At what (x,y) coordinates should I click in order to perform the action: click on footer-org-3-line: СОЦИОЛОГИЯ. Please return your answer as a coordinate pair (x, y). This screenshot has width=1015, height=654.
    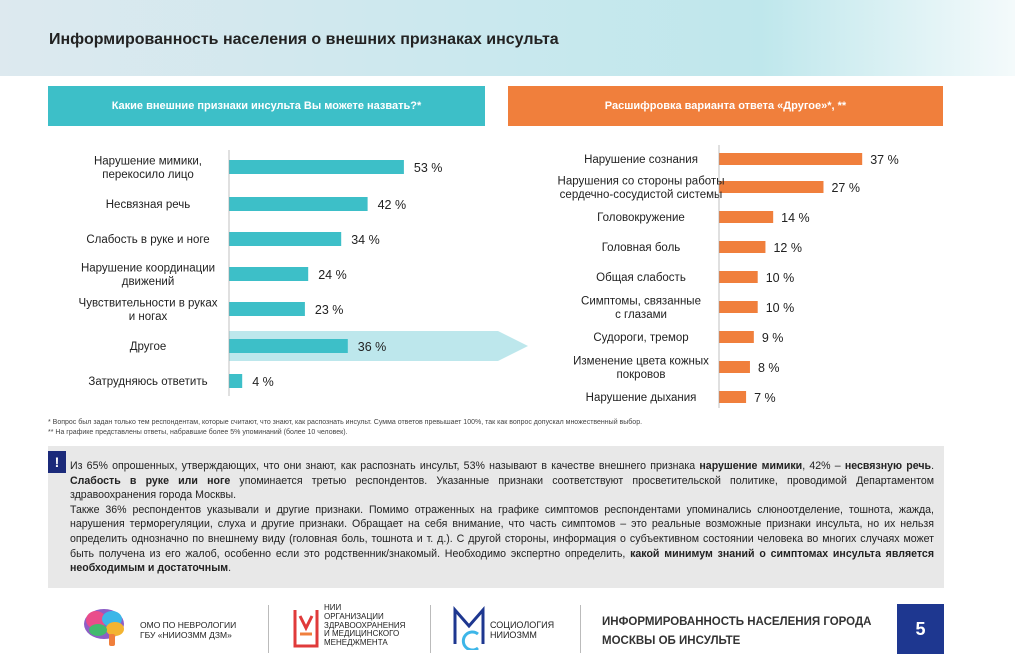
    Looking at the image, I should click on (522, 625).